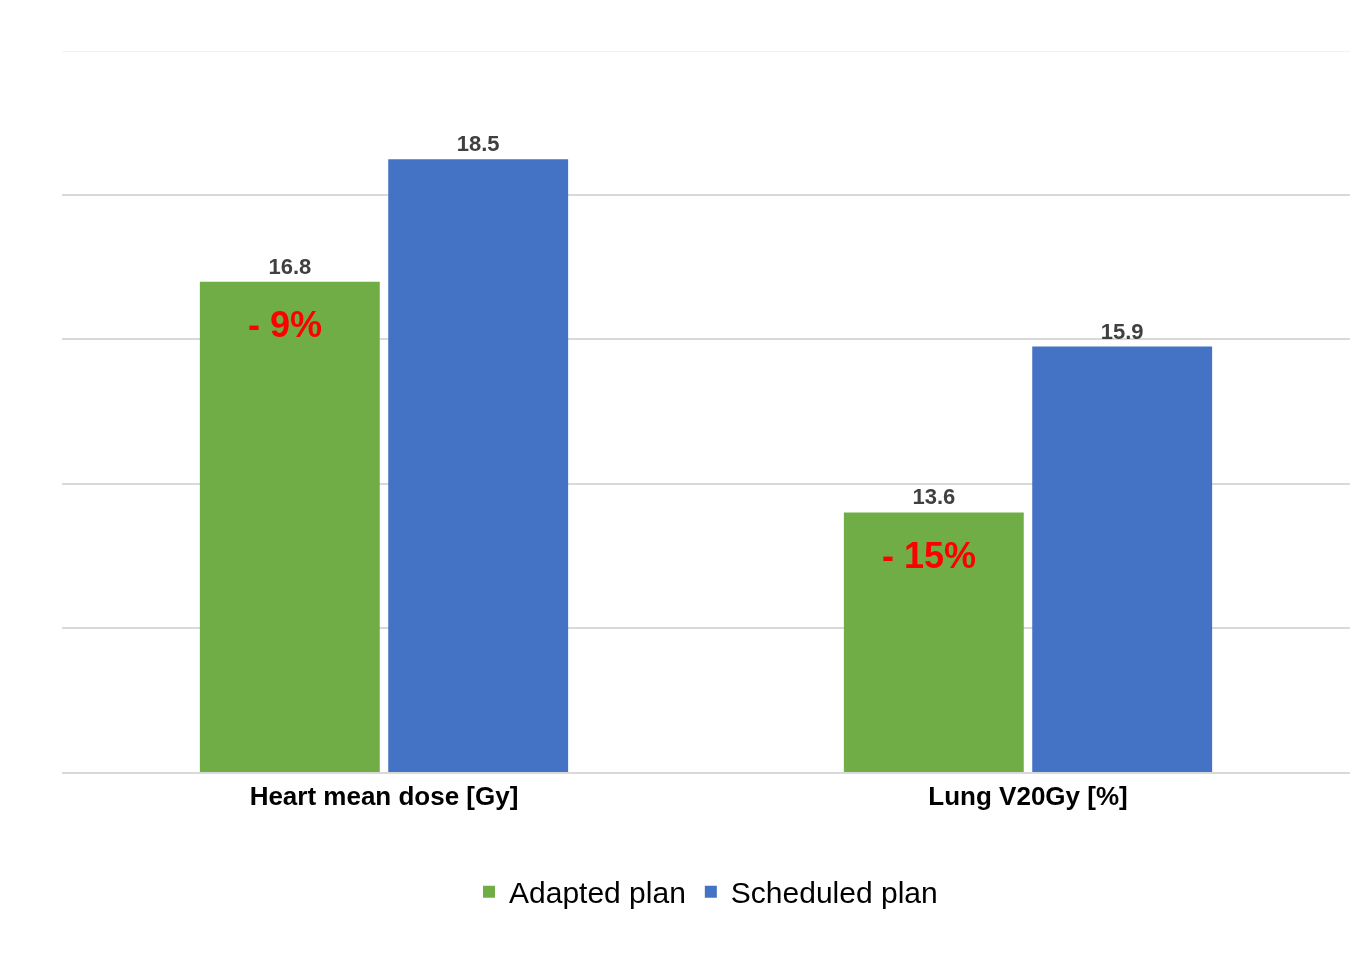 The image size is (1371, 960). I want to click on data-label: 18.5, so click(478, 144).